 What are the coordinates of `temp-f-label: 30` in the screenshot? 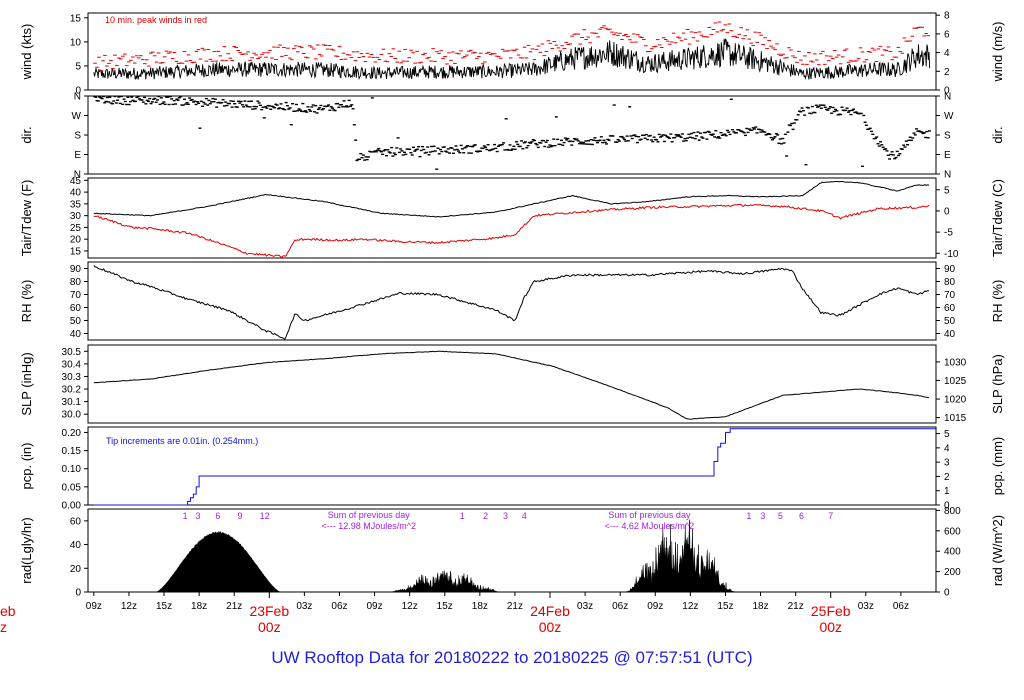 It's located at (76, 216).